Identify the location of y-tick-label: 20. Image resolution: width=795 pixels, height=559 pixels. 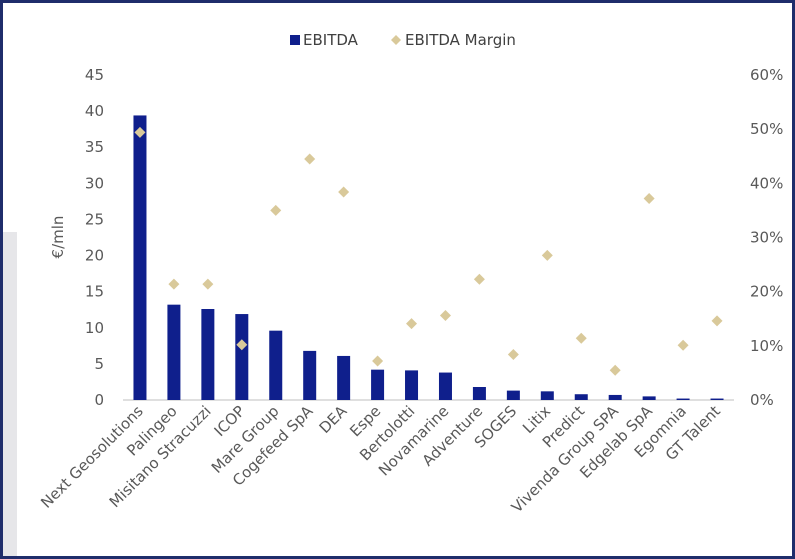
(94, 256).